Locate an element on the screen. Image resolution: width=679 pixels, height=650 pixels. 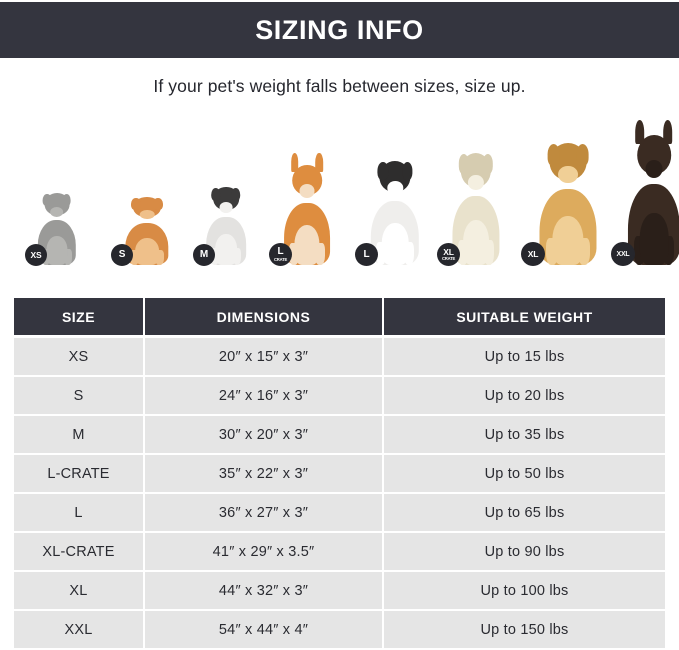
size-badge-l-crate: L CRATE is located at coordinates (280, 254).